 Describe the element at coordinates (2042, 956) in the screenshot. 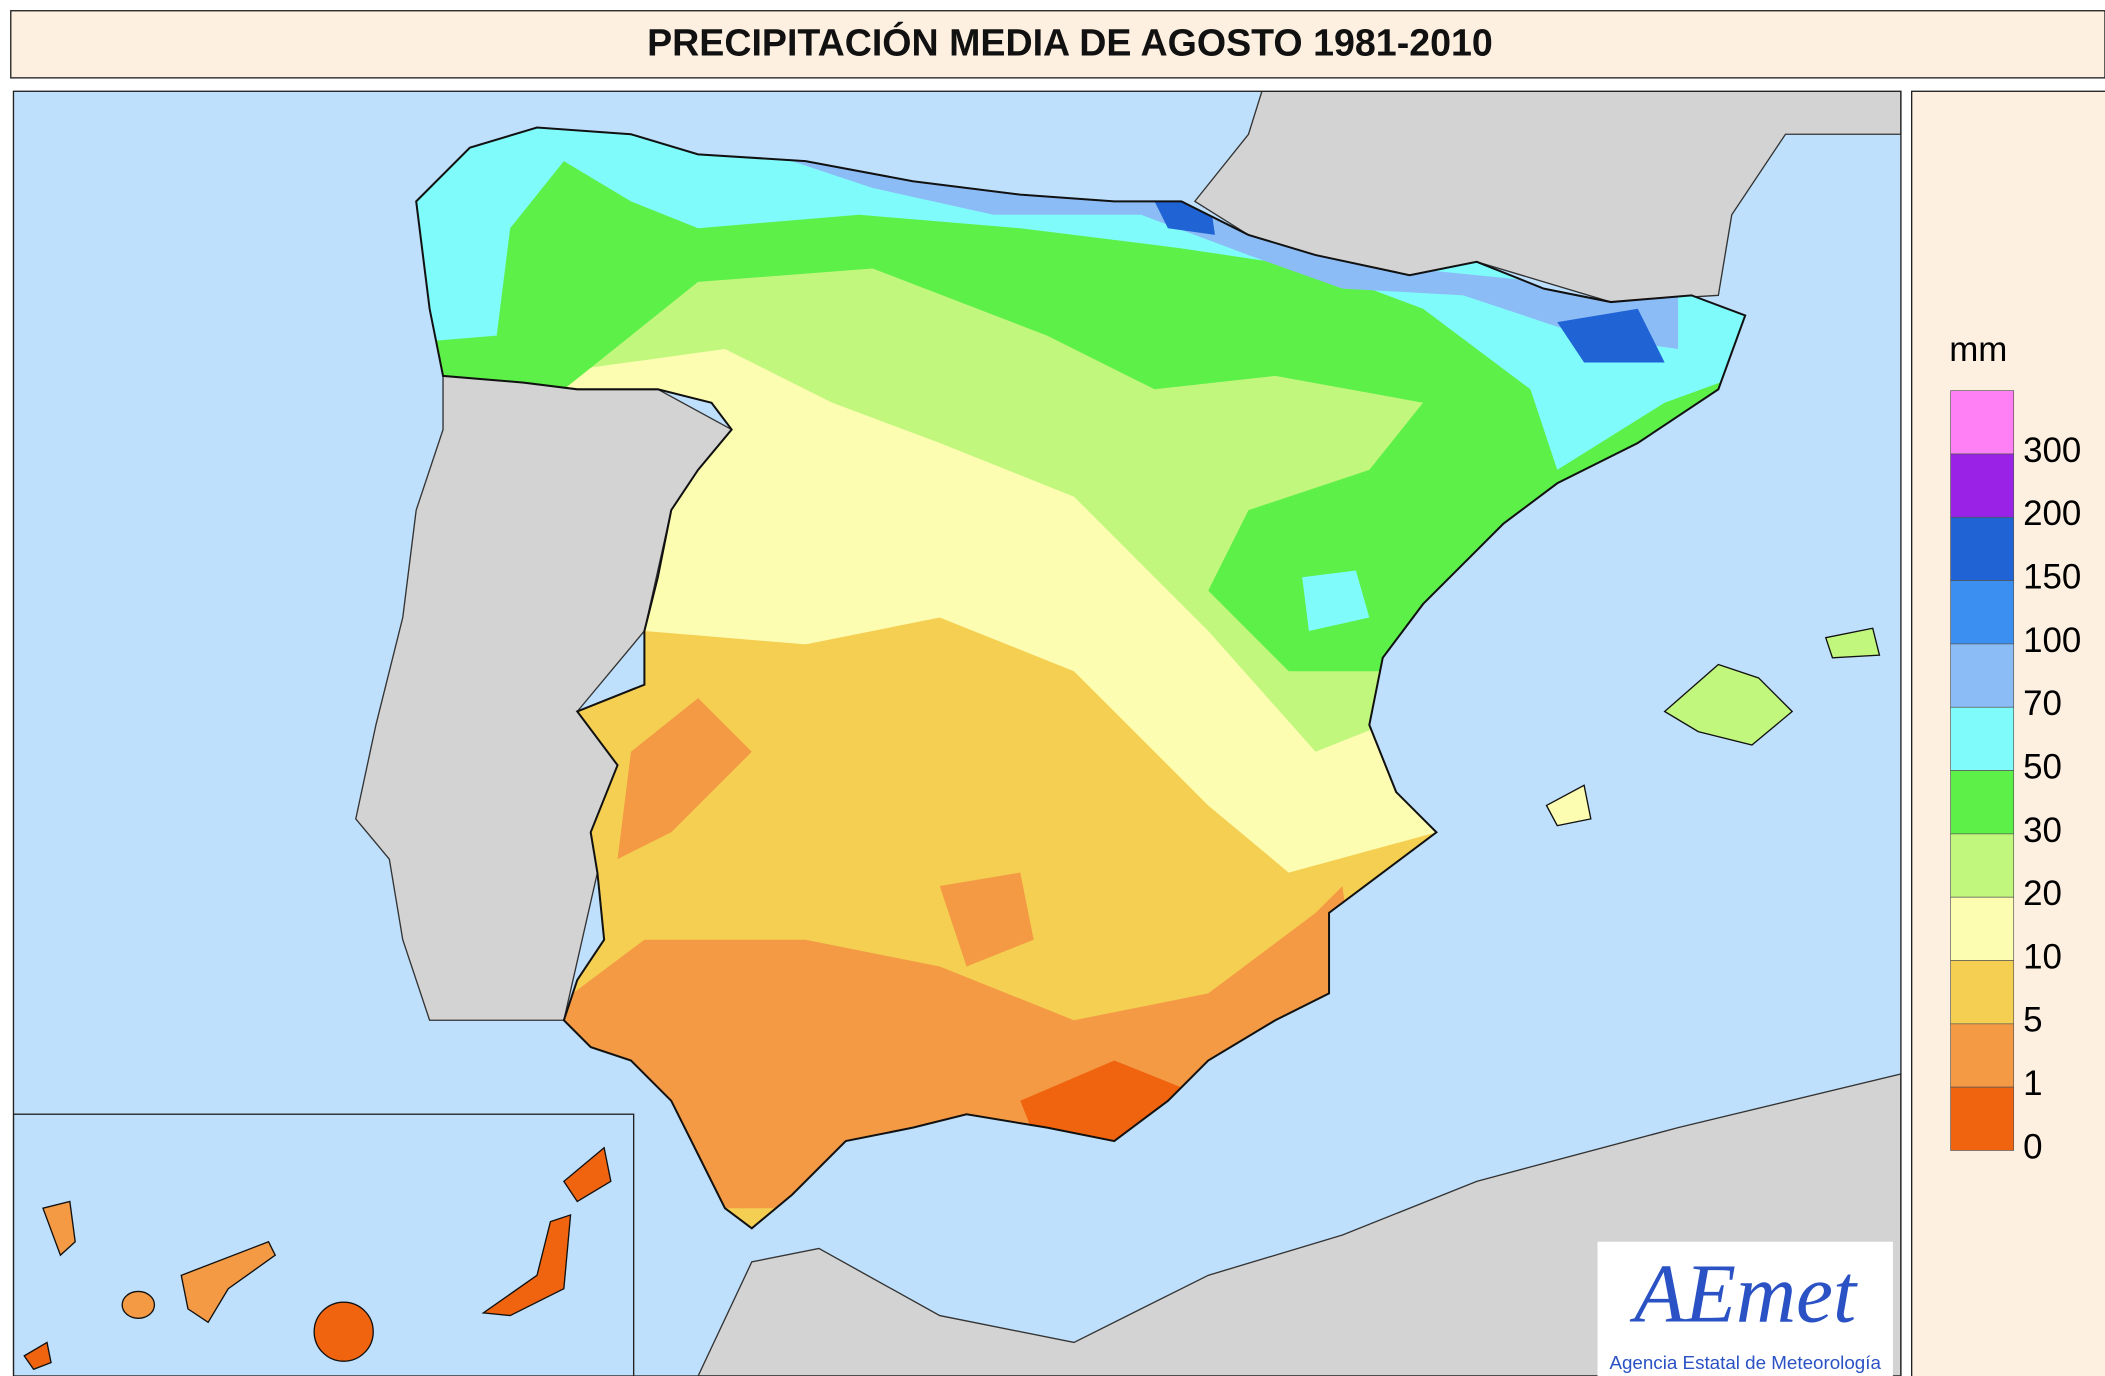

I see `legend-tick-label: 10` at that location.